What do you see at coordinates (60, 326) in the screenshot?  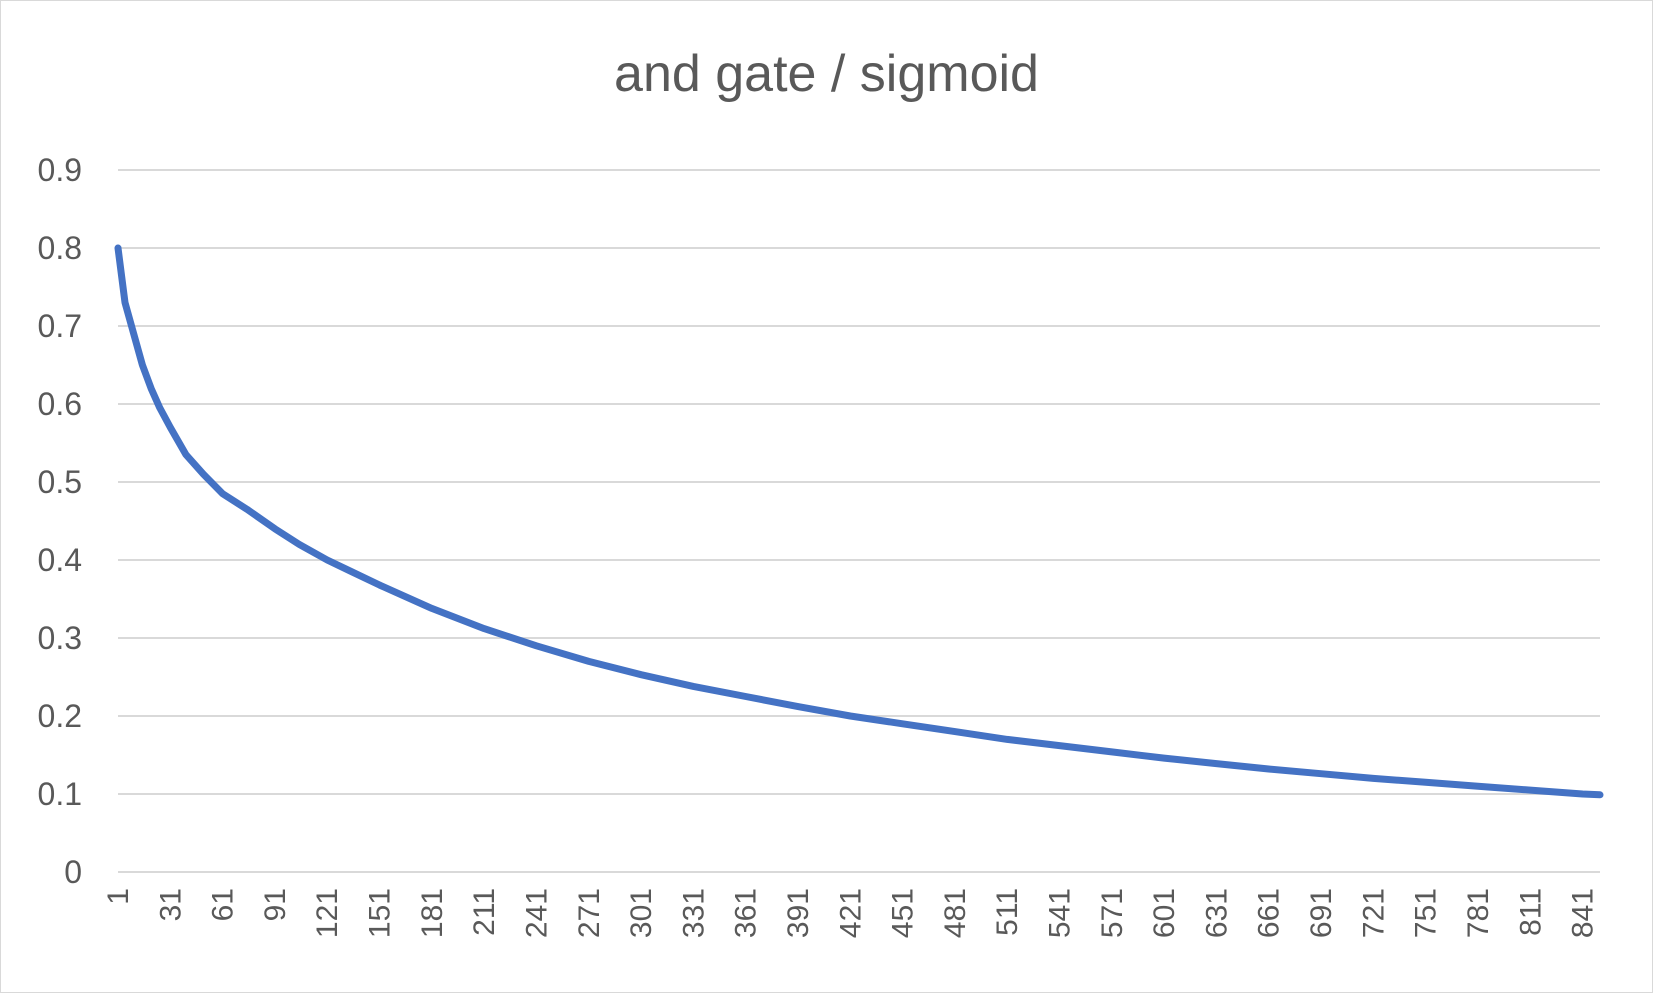 I see `y-tick-label: 0.7` at bounding box center [60, 326].